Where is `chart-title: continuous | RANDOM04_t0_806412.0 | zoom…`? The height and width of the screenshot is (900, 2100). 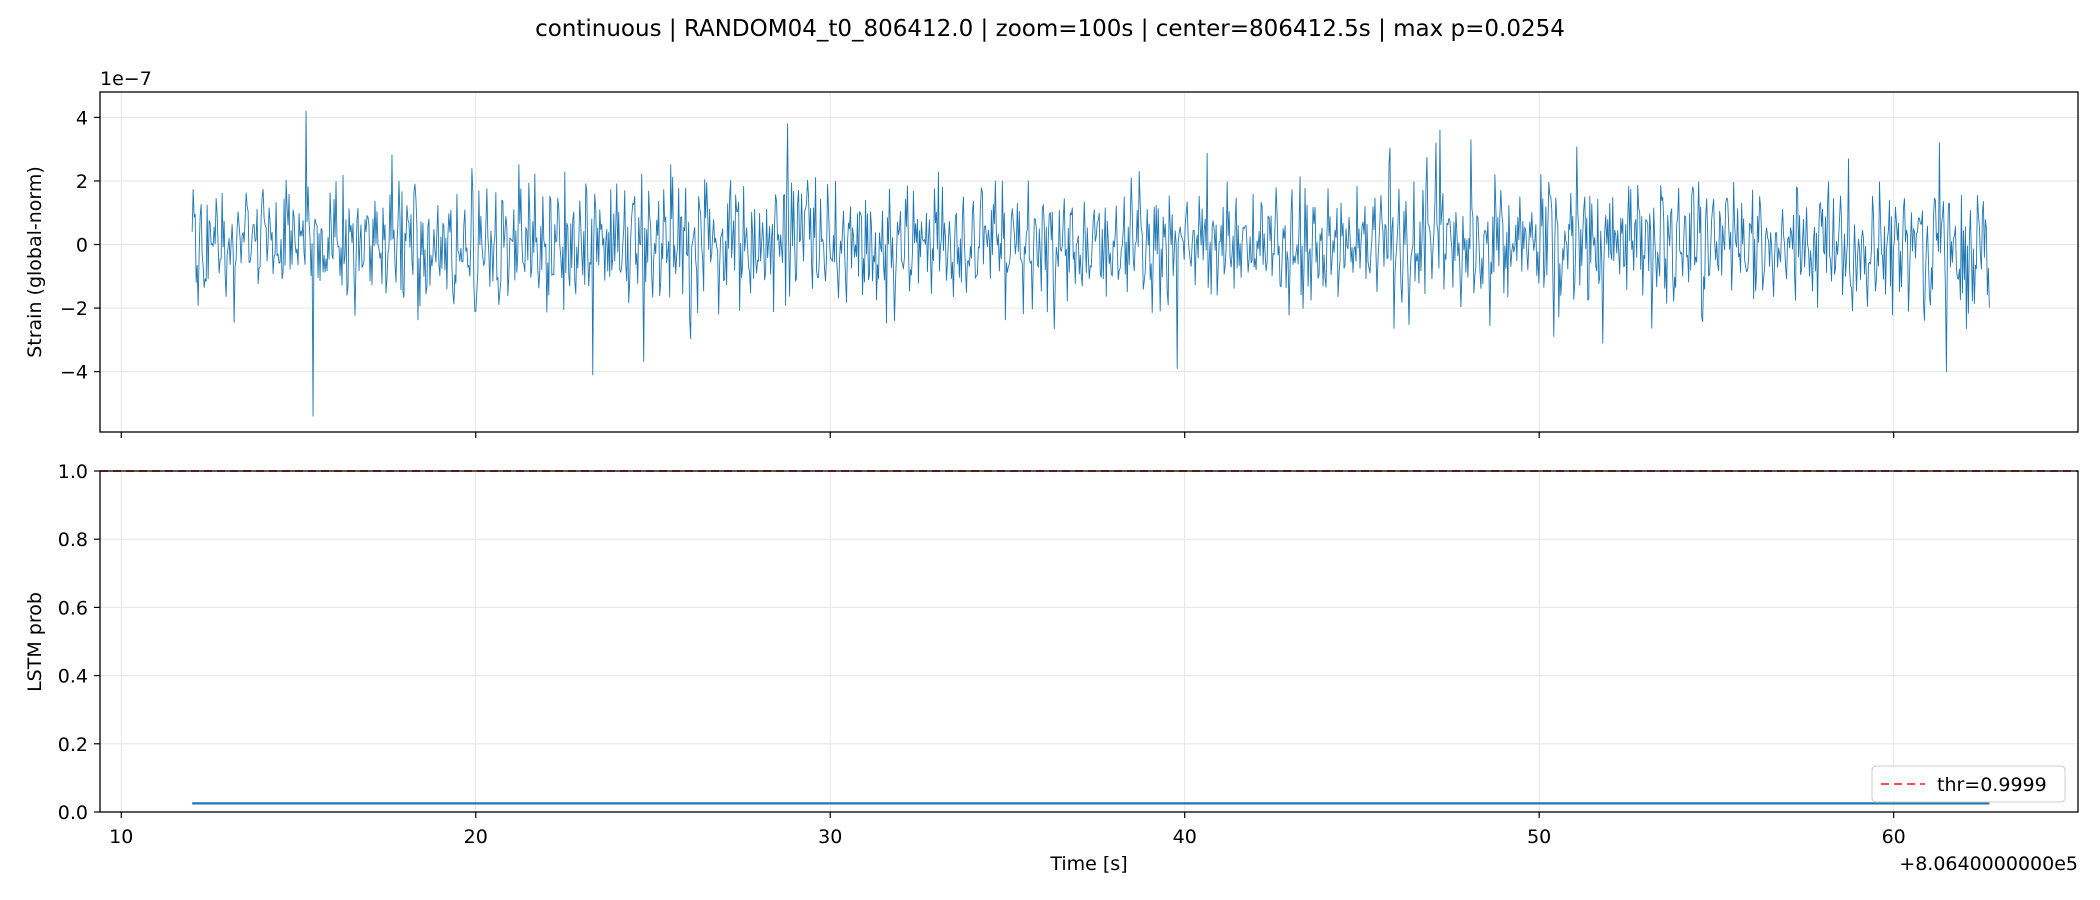
chart-title: continuous | RANDOM04_t0_806412.0 | zoom… is located at coordinates (1050, 29).